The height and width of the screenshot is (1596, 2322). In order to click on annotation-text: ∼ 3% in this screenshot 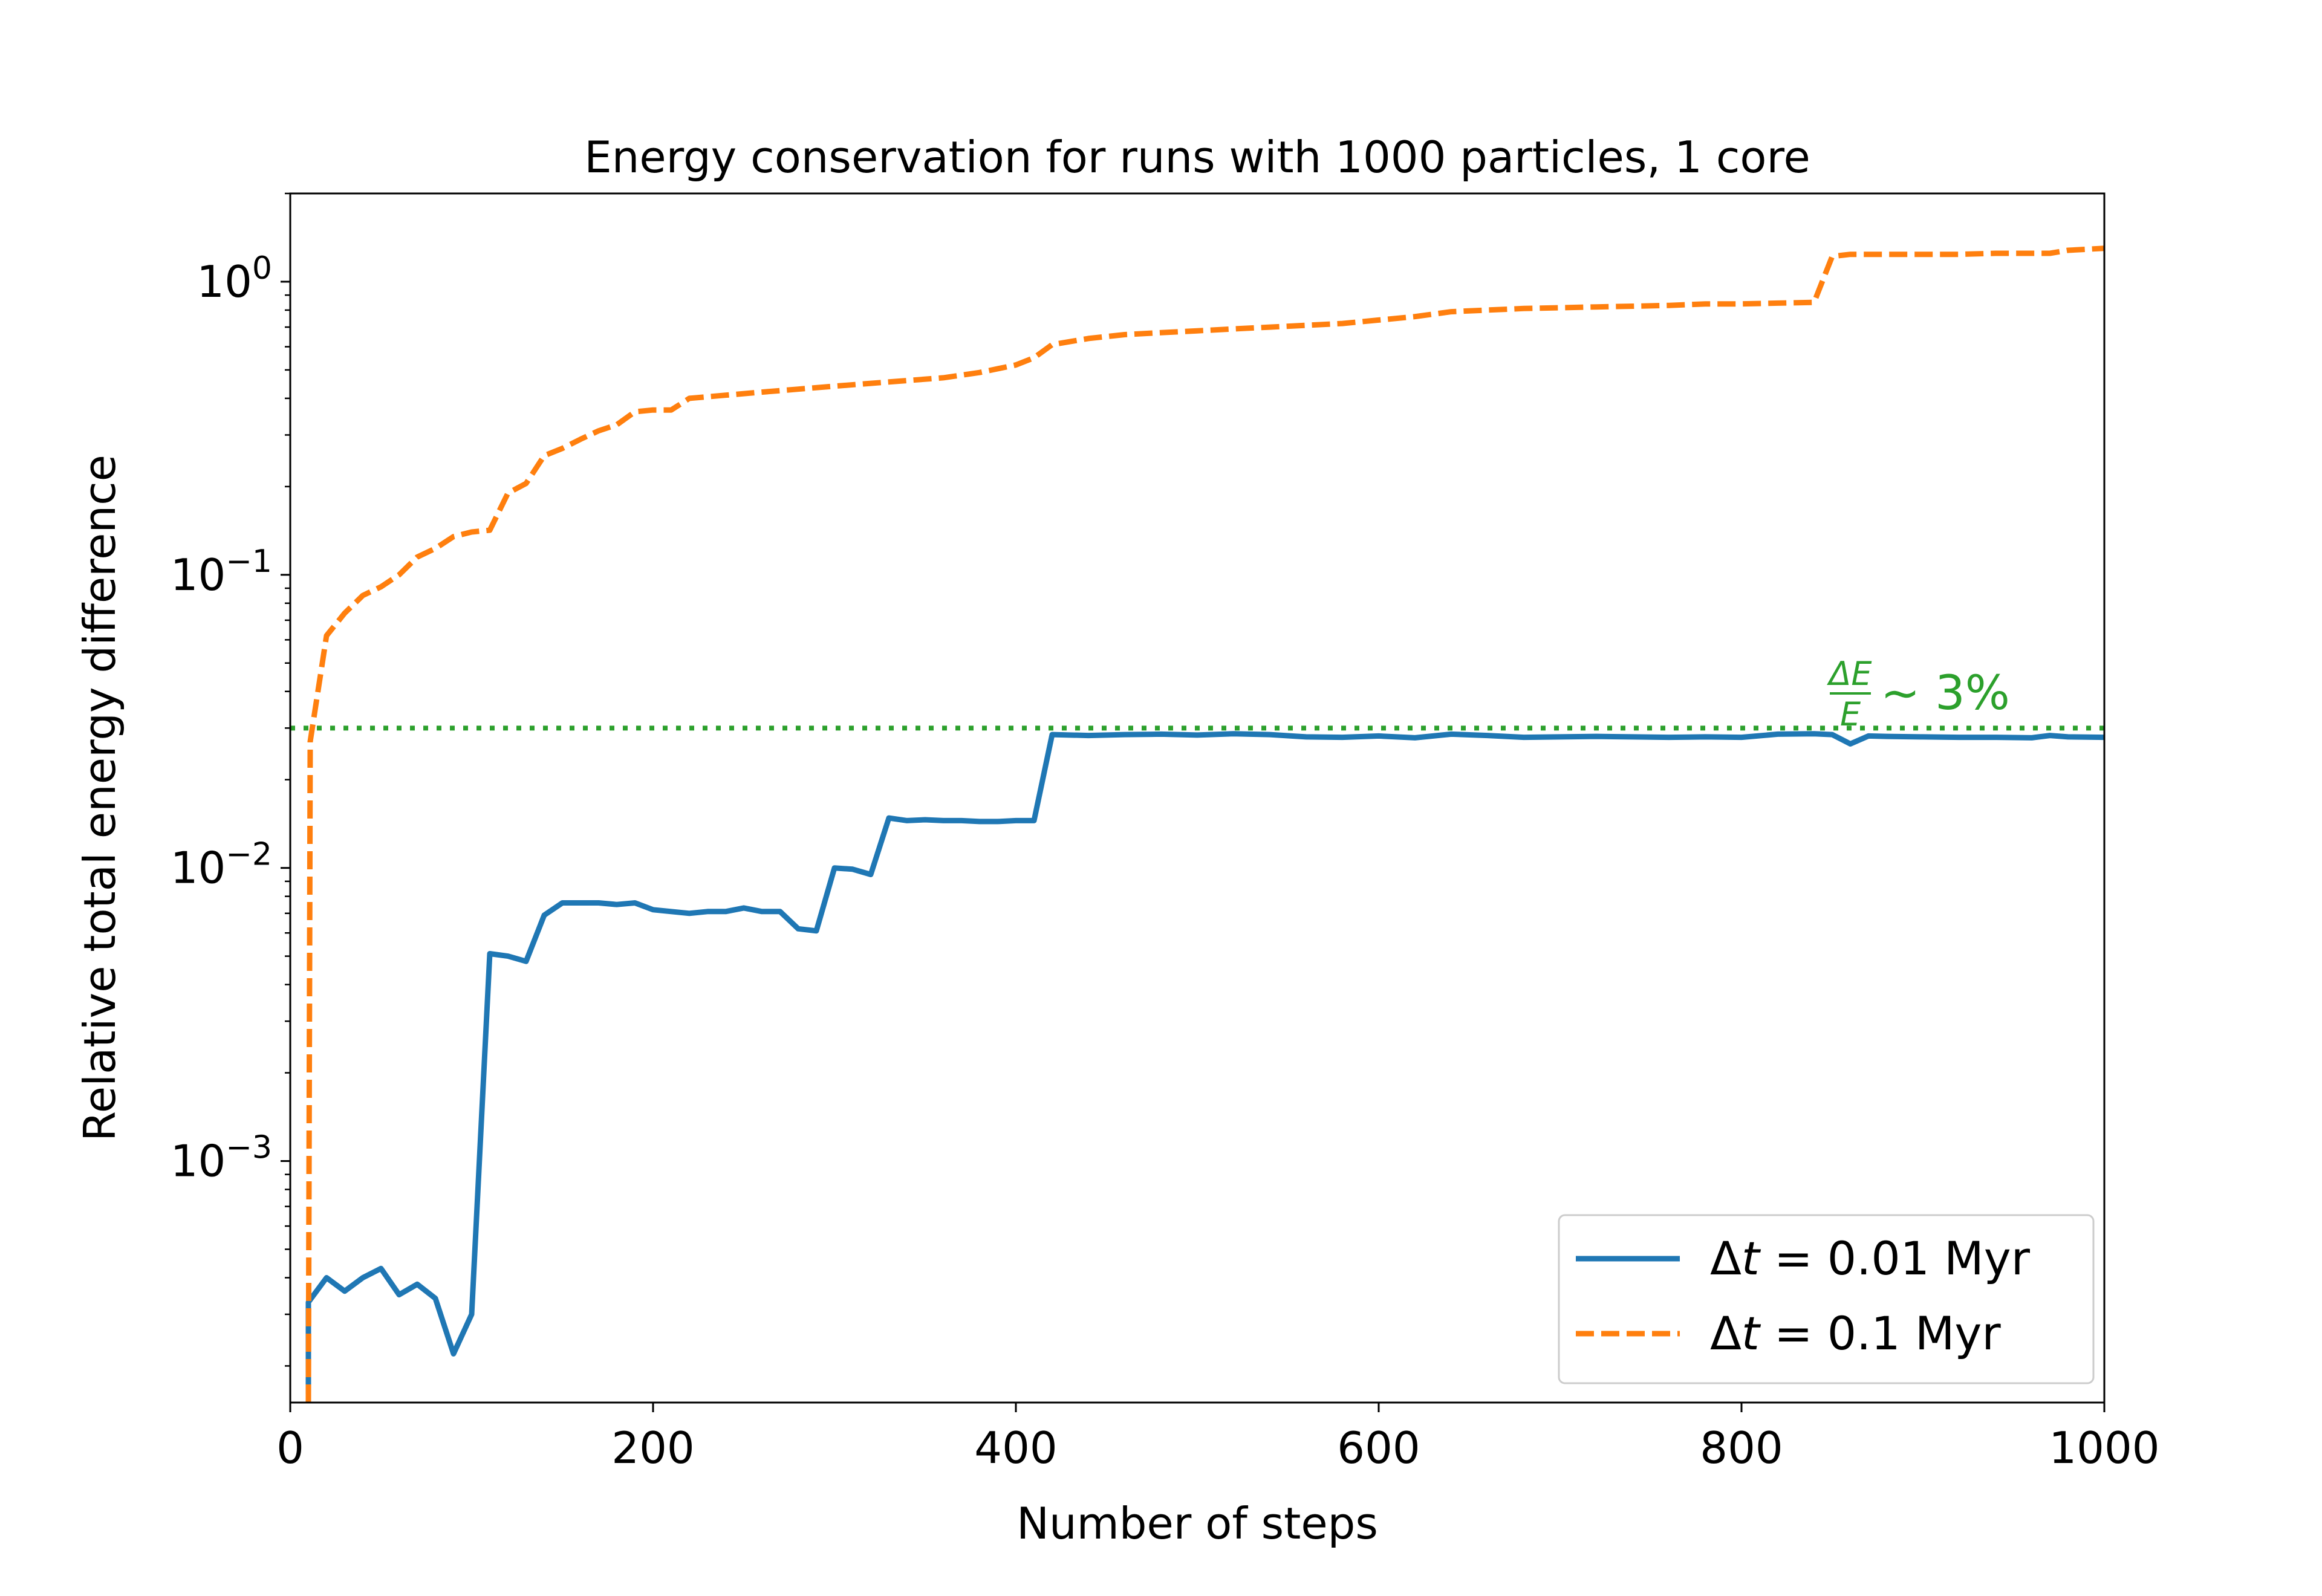, I will do `click(1945, 693)`.